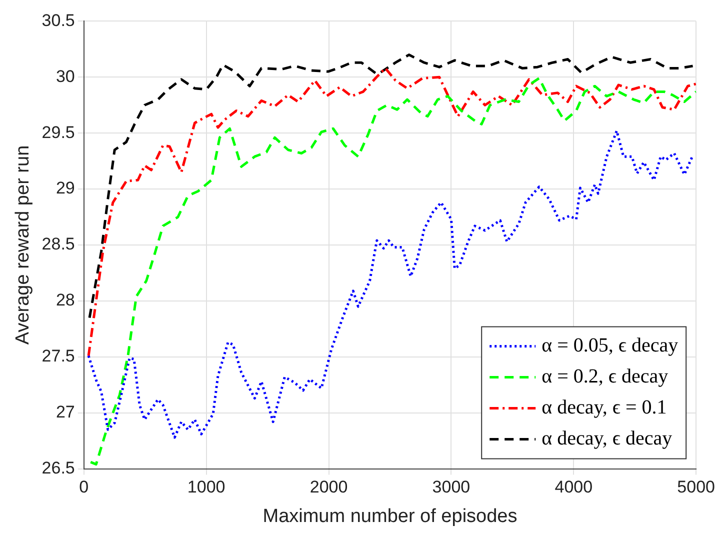 This screenshot has width=726, height=540. What do you see at coordinates (65, 188) in the screenshot?
I see `y-tick-label: 29` at bounding box center [65, 188].